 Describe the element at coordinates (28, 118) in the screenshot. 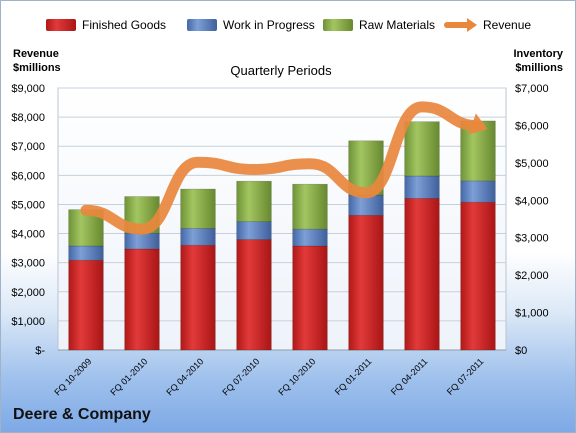

I see `left-tick-label: $8,000` at that location.